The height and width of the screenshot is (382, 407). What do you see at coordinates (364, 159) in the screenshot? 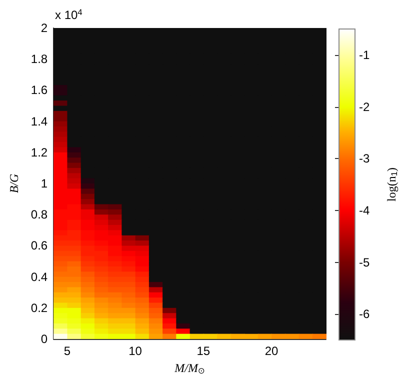
I see `color-bar-label: -3` at bounding box center [364, 159].